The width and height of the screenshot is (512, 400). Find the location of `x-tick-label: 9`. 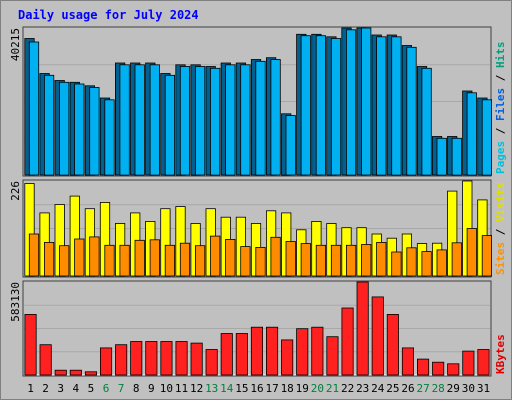

x-tick-label: 9 is located at coordinates (151, 388).